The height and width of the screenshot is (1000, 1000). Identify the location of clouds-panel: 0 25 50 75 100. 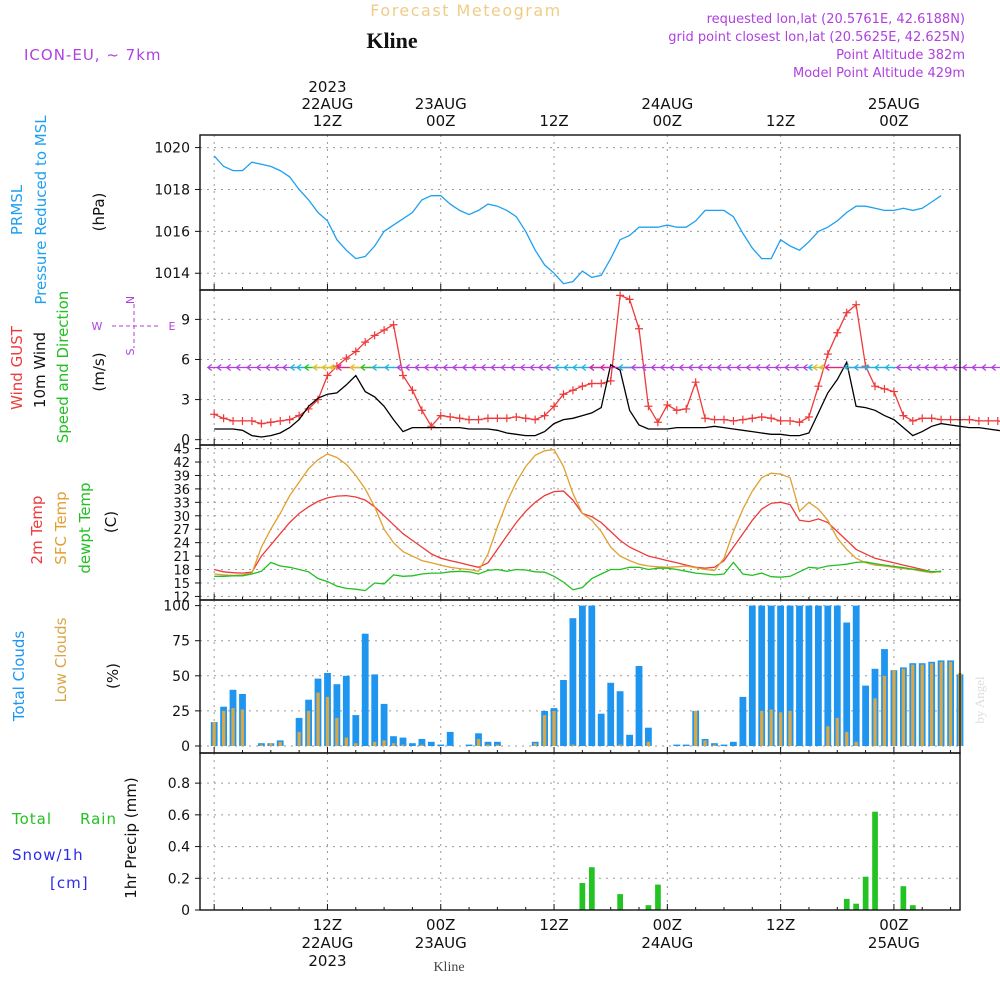
(563, 677).